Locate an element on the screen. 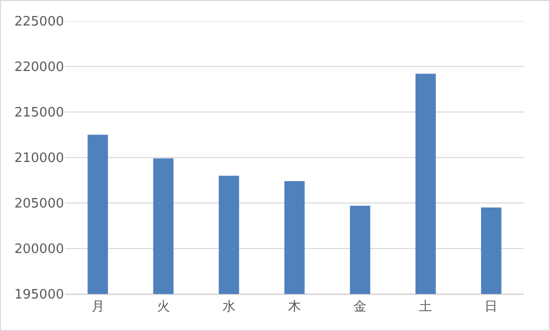  y-tick-label: 200000 is located at coordinates (39, 250).